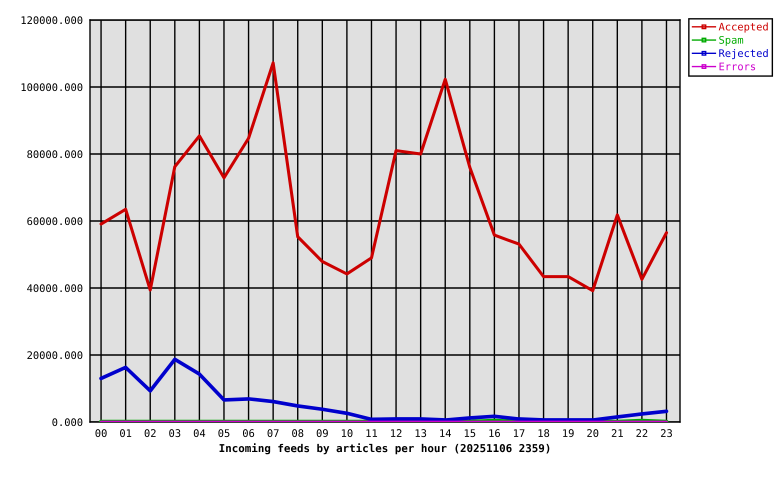 The image size is (780, 480). Describe the element at coordinates (666, 433) in the screenshot. I see `x-tick-label: 23` at that location.